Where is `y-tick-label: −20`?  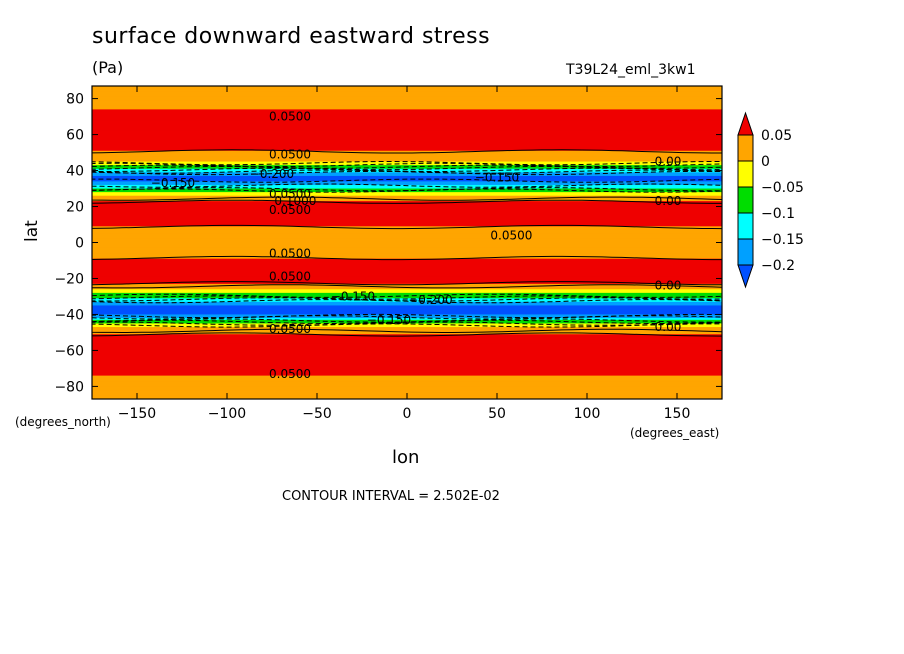 y-tick-label: −20 is located at coordinates (69, 279).